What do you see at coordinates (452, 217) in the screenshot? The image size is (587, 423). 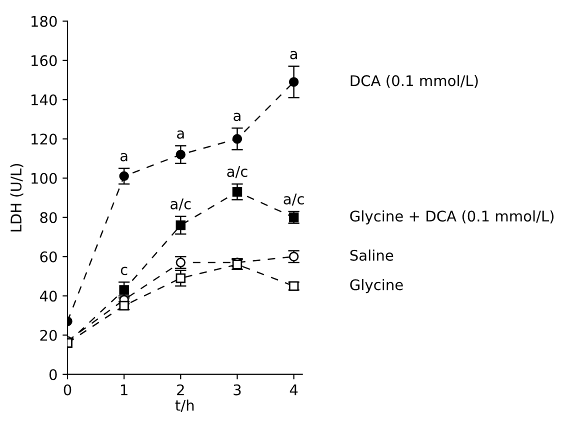 I see `text: Glycine + DCA (0.1 mmol/L)` at bounding box center [452, 217].